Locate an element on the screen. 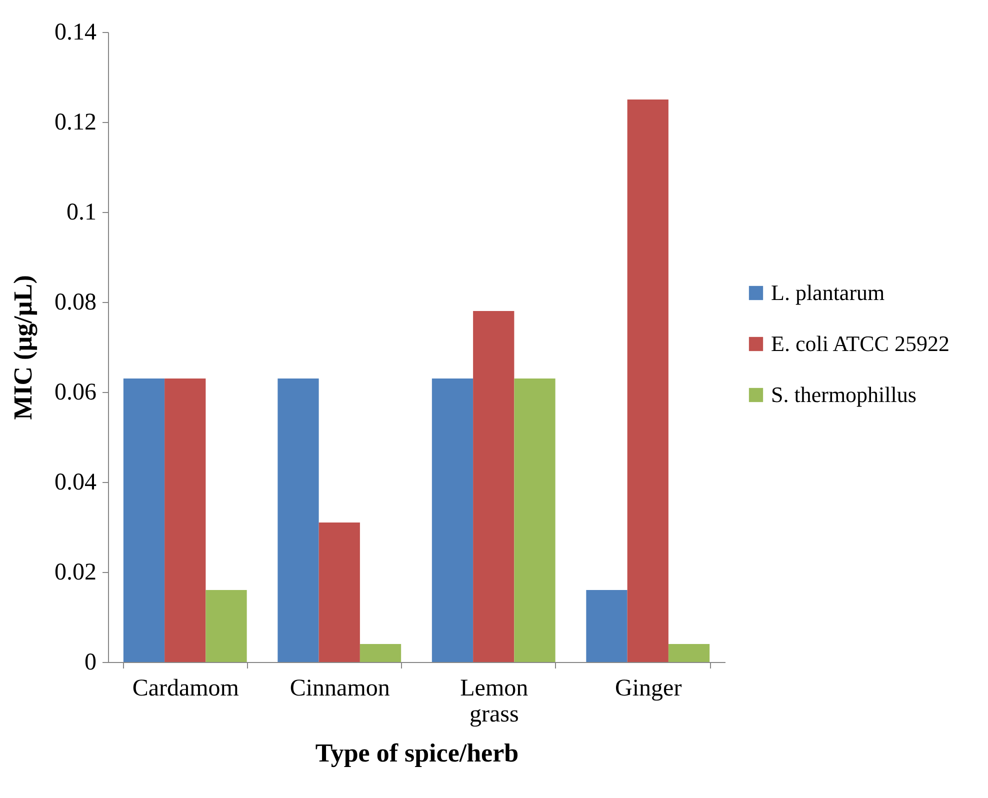 This screenshot has width=988, height=798. legend-label: L. plantarum is located at coordinates (828, 292).